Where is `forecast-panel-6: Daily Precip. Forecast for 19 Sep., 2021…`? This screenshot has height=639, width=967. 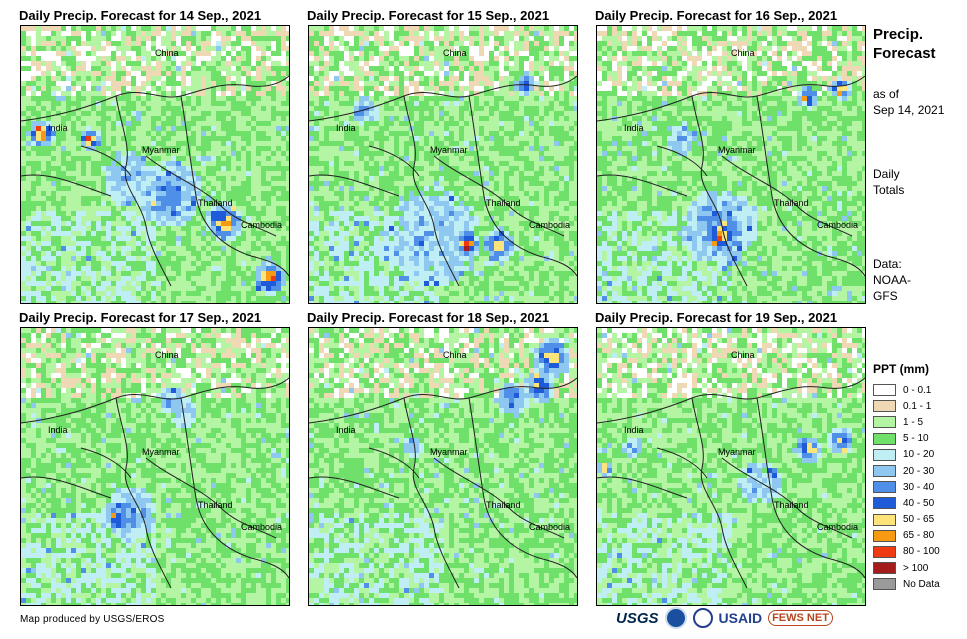 forecast-panel-6: Daily Precip. Forecast for 19 Sep., 2021… is located at coordinates (730, 457).